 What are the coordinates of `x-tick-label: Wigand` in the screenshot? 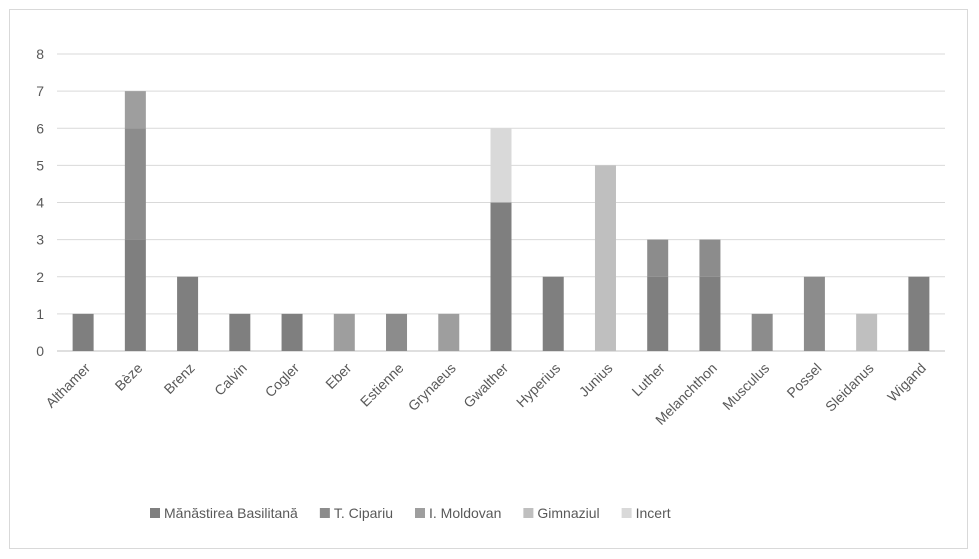 It's located at (906, 382).